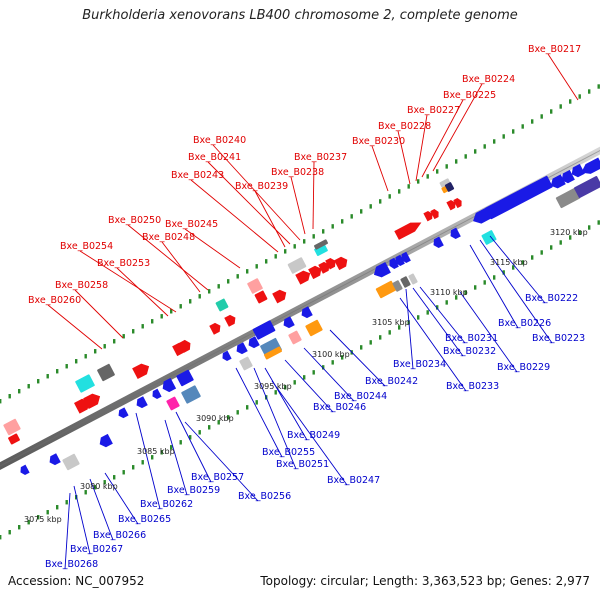 This screenshot has width=600, height=600. Describe the element at coordinates (554, 49) in the screenshot. I see `gene-label: Bxe_B0217` at that location.